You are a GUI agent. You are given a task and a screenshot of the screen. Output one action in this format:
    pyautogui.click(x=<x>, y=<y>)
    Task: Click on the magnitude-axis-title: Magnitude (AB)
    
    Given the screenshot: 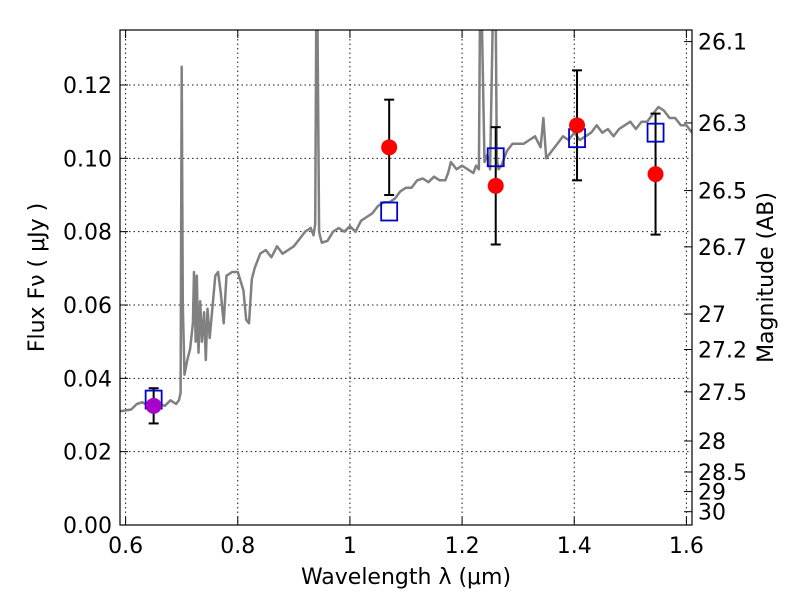 What is the action you would take?
    pyautogui.click(x=766, y=277)
    